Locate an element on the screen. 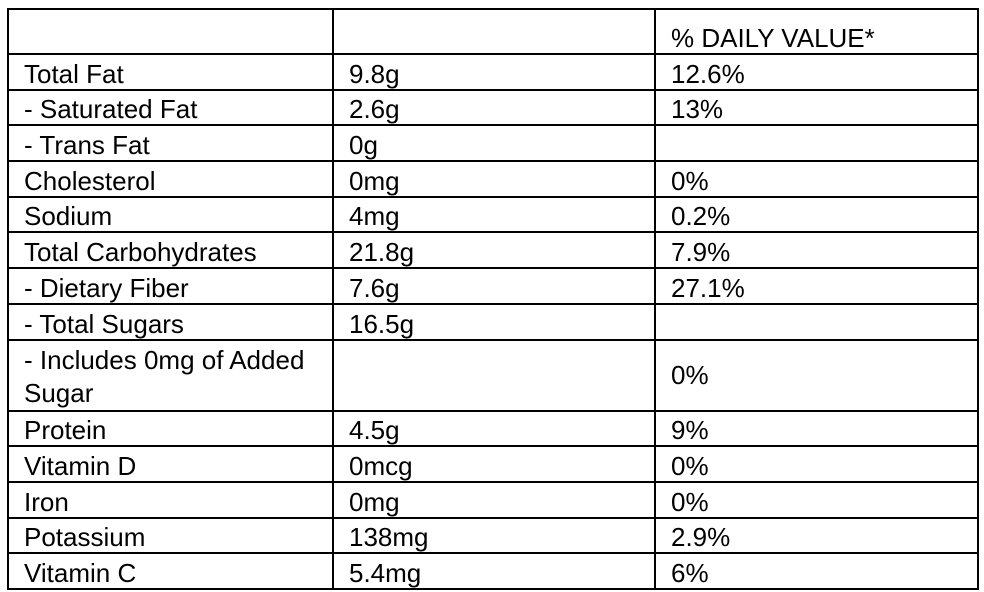 This screenshot has height=592, width=984. table-row: Vitamin C 5.4mg 6% is located at coordinates (493, 571).